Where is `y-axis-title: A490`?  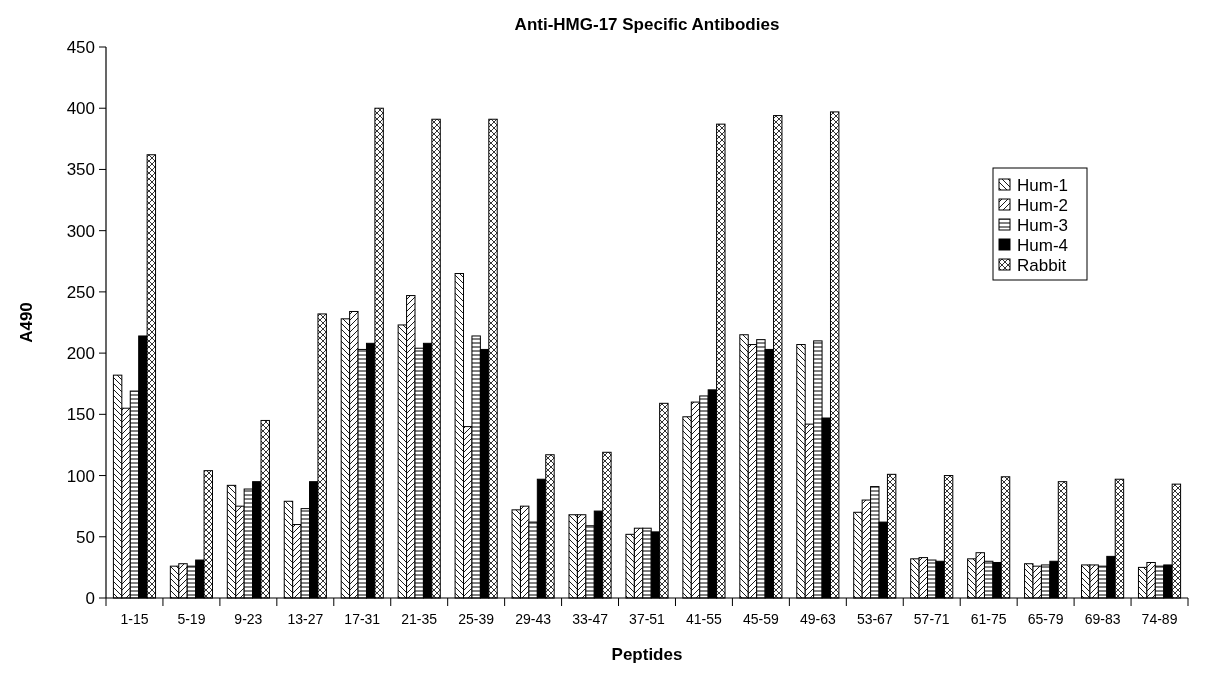 y-axis-title: A490 is located at coordinates (26, 322).